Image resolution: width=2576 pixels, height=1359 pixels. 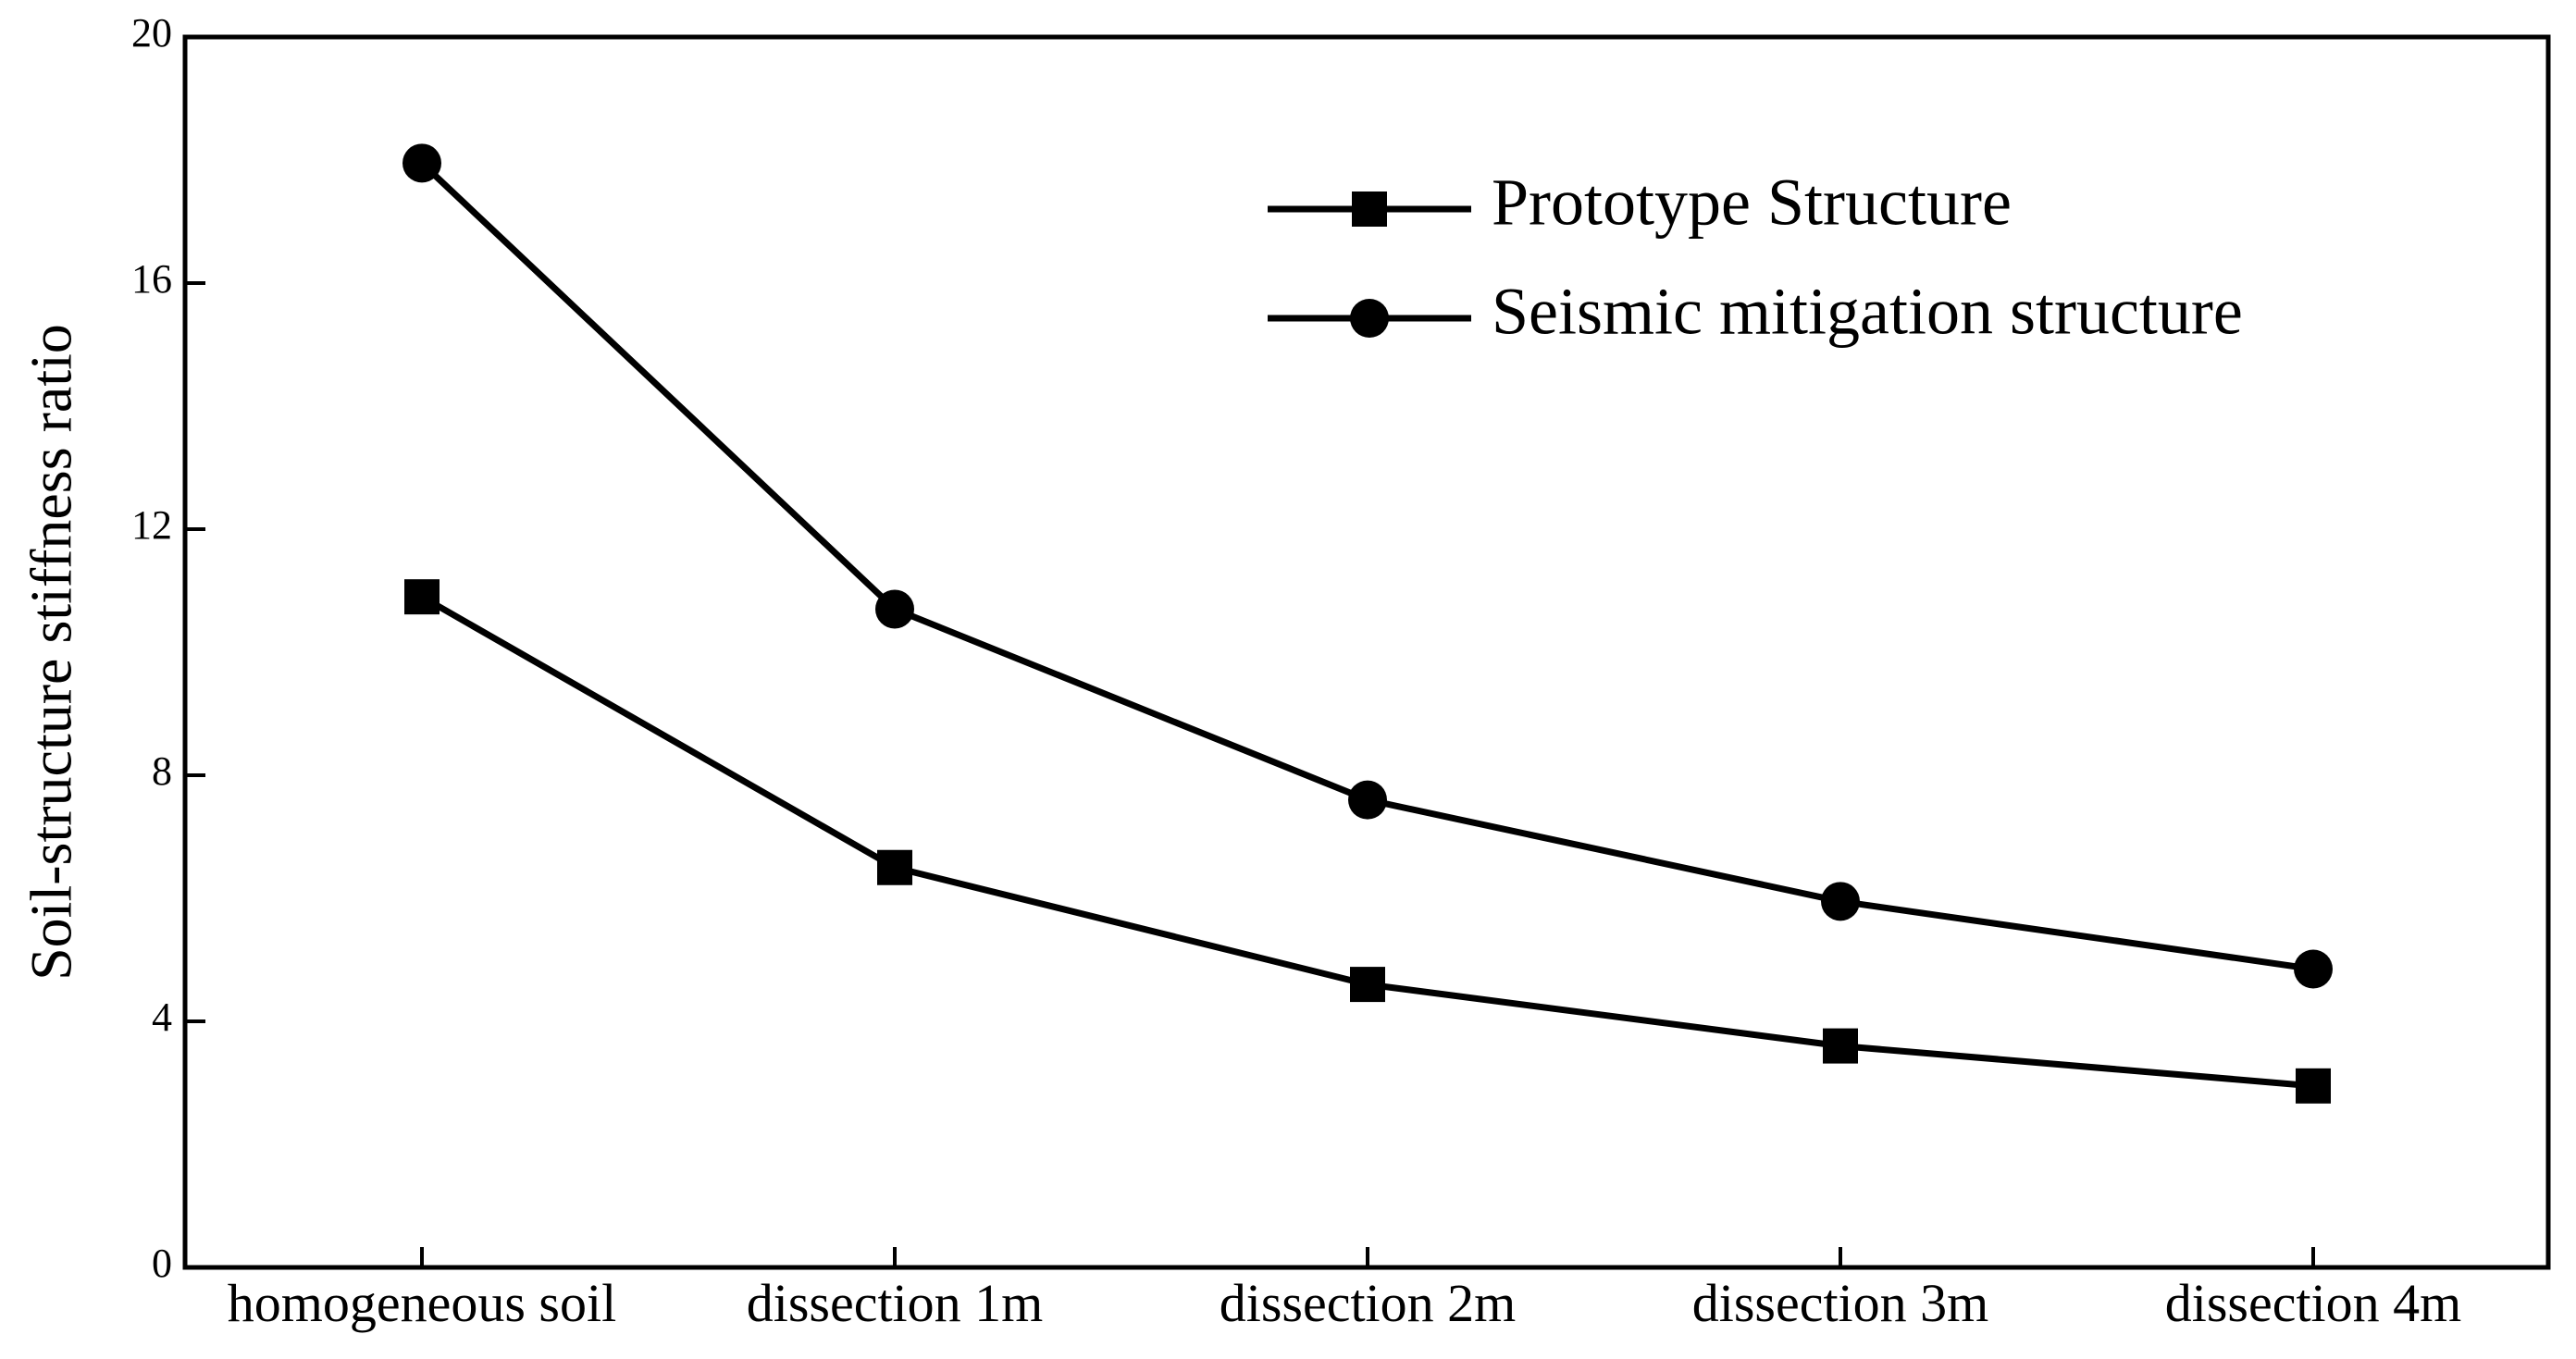 I want to click on x-tick-label: dissection 1m, so click(x=895, y=1303).